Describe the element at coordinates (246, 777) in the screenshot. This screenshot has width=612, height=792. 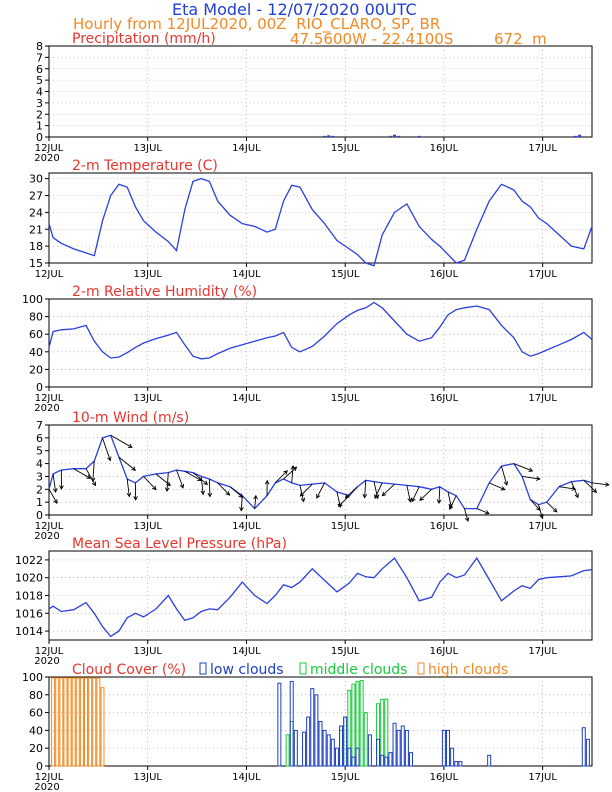
I see `x-tick-label: 14JUL` at that location.